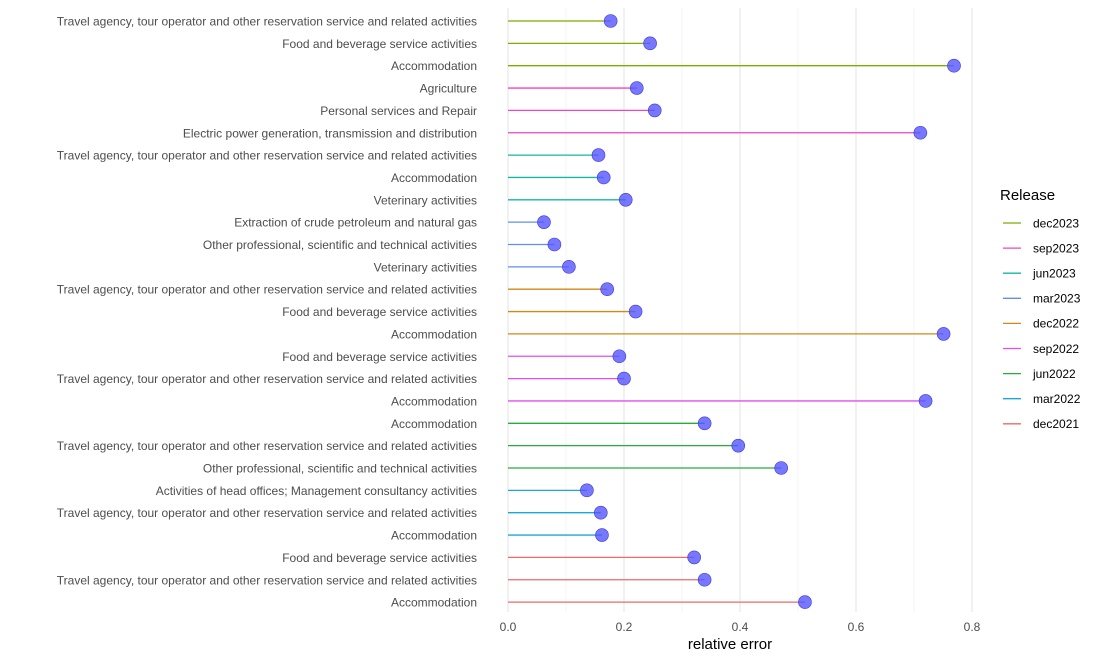 This screenshot has width=1100, height=660. I want to click on legend-label-mar2022: mar2022, so click(1057, 399).